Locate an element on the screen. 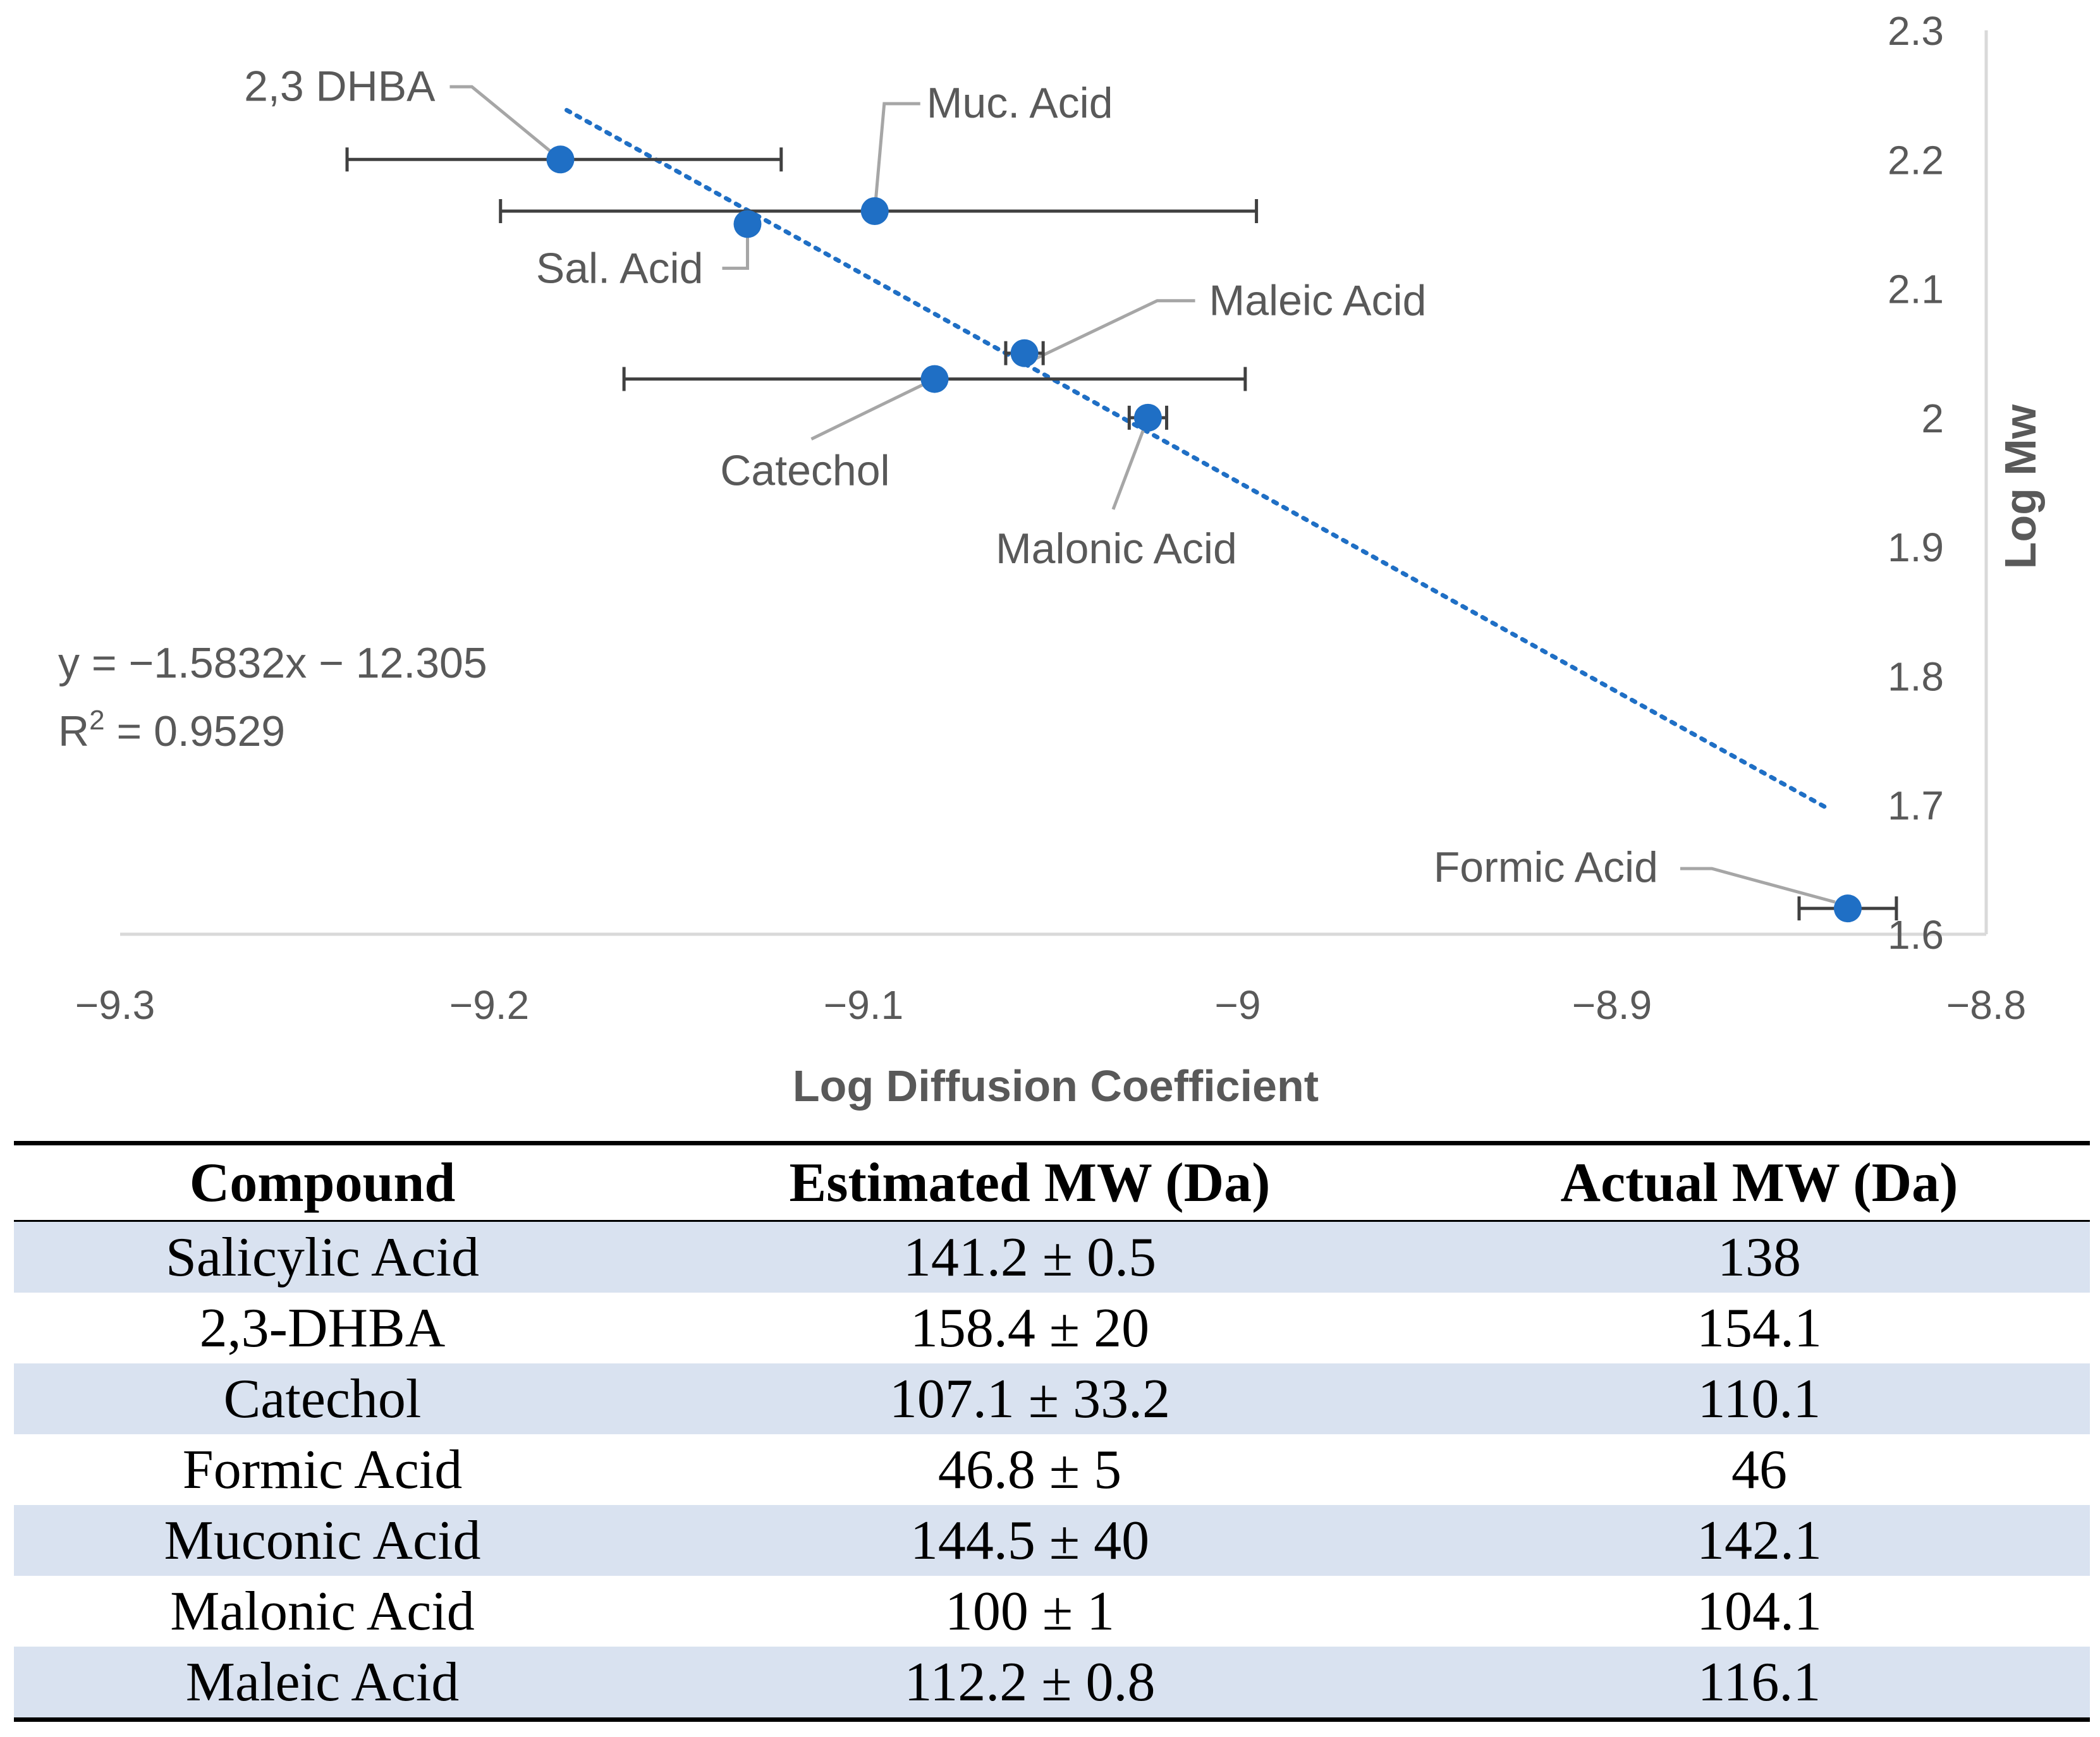 The height and width of the screenshot is (1737, 2100). x-tick-label: −8.9 is located at coordinates (1612, 1005).